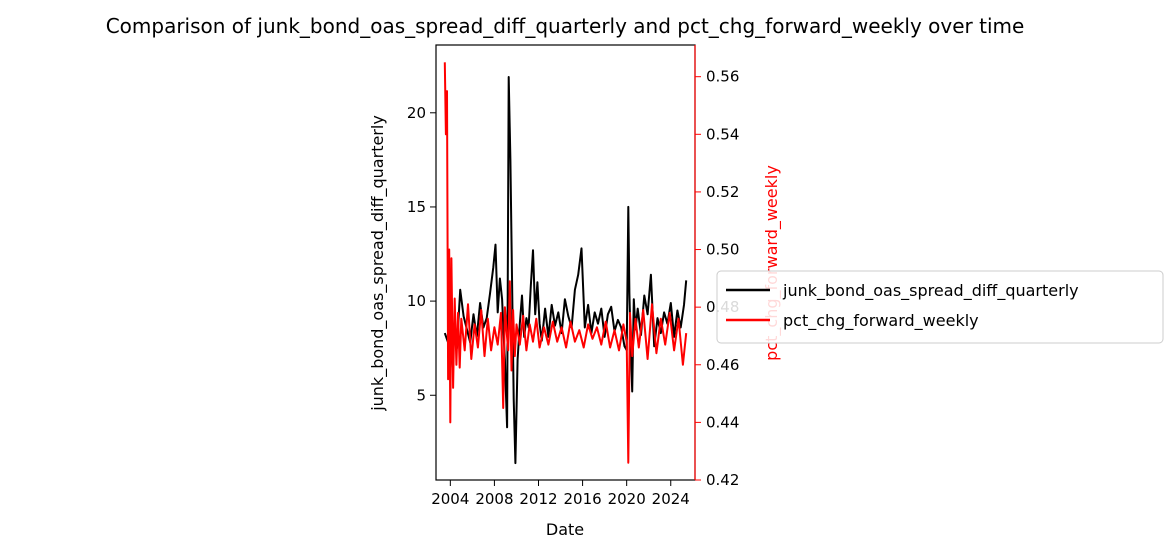 The height and width of the screenshot is (554, 1176). What do you see at coordinates (565, 270) in the screenshot?
I see `series-line-junk-bond-oas-spread` at bounding box center [565, 270].